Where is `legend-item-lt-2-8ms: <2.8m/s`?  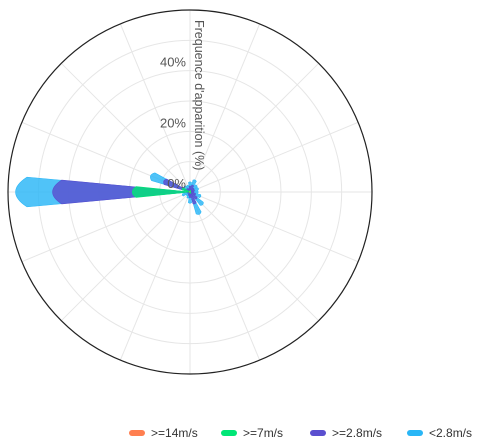
legend-item-lt-2-8ms: <2.8m/s is located at coordinates (439, 433).